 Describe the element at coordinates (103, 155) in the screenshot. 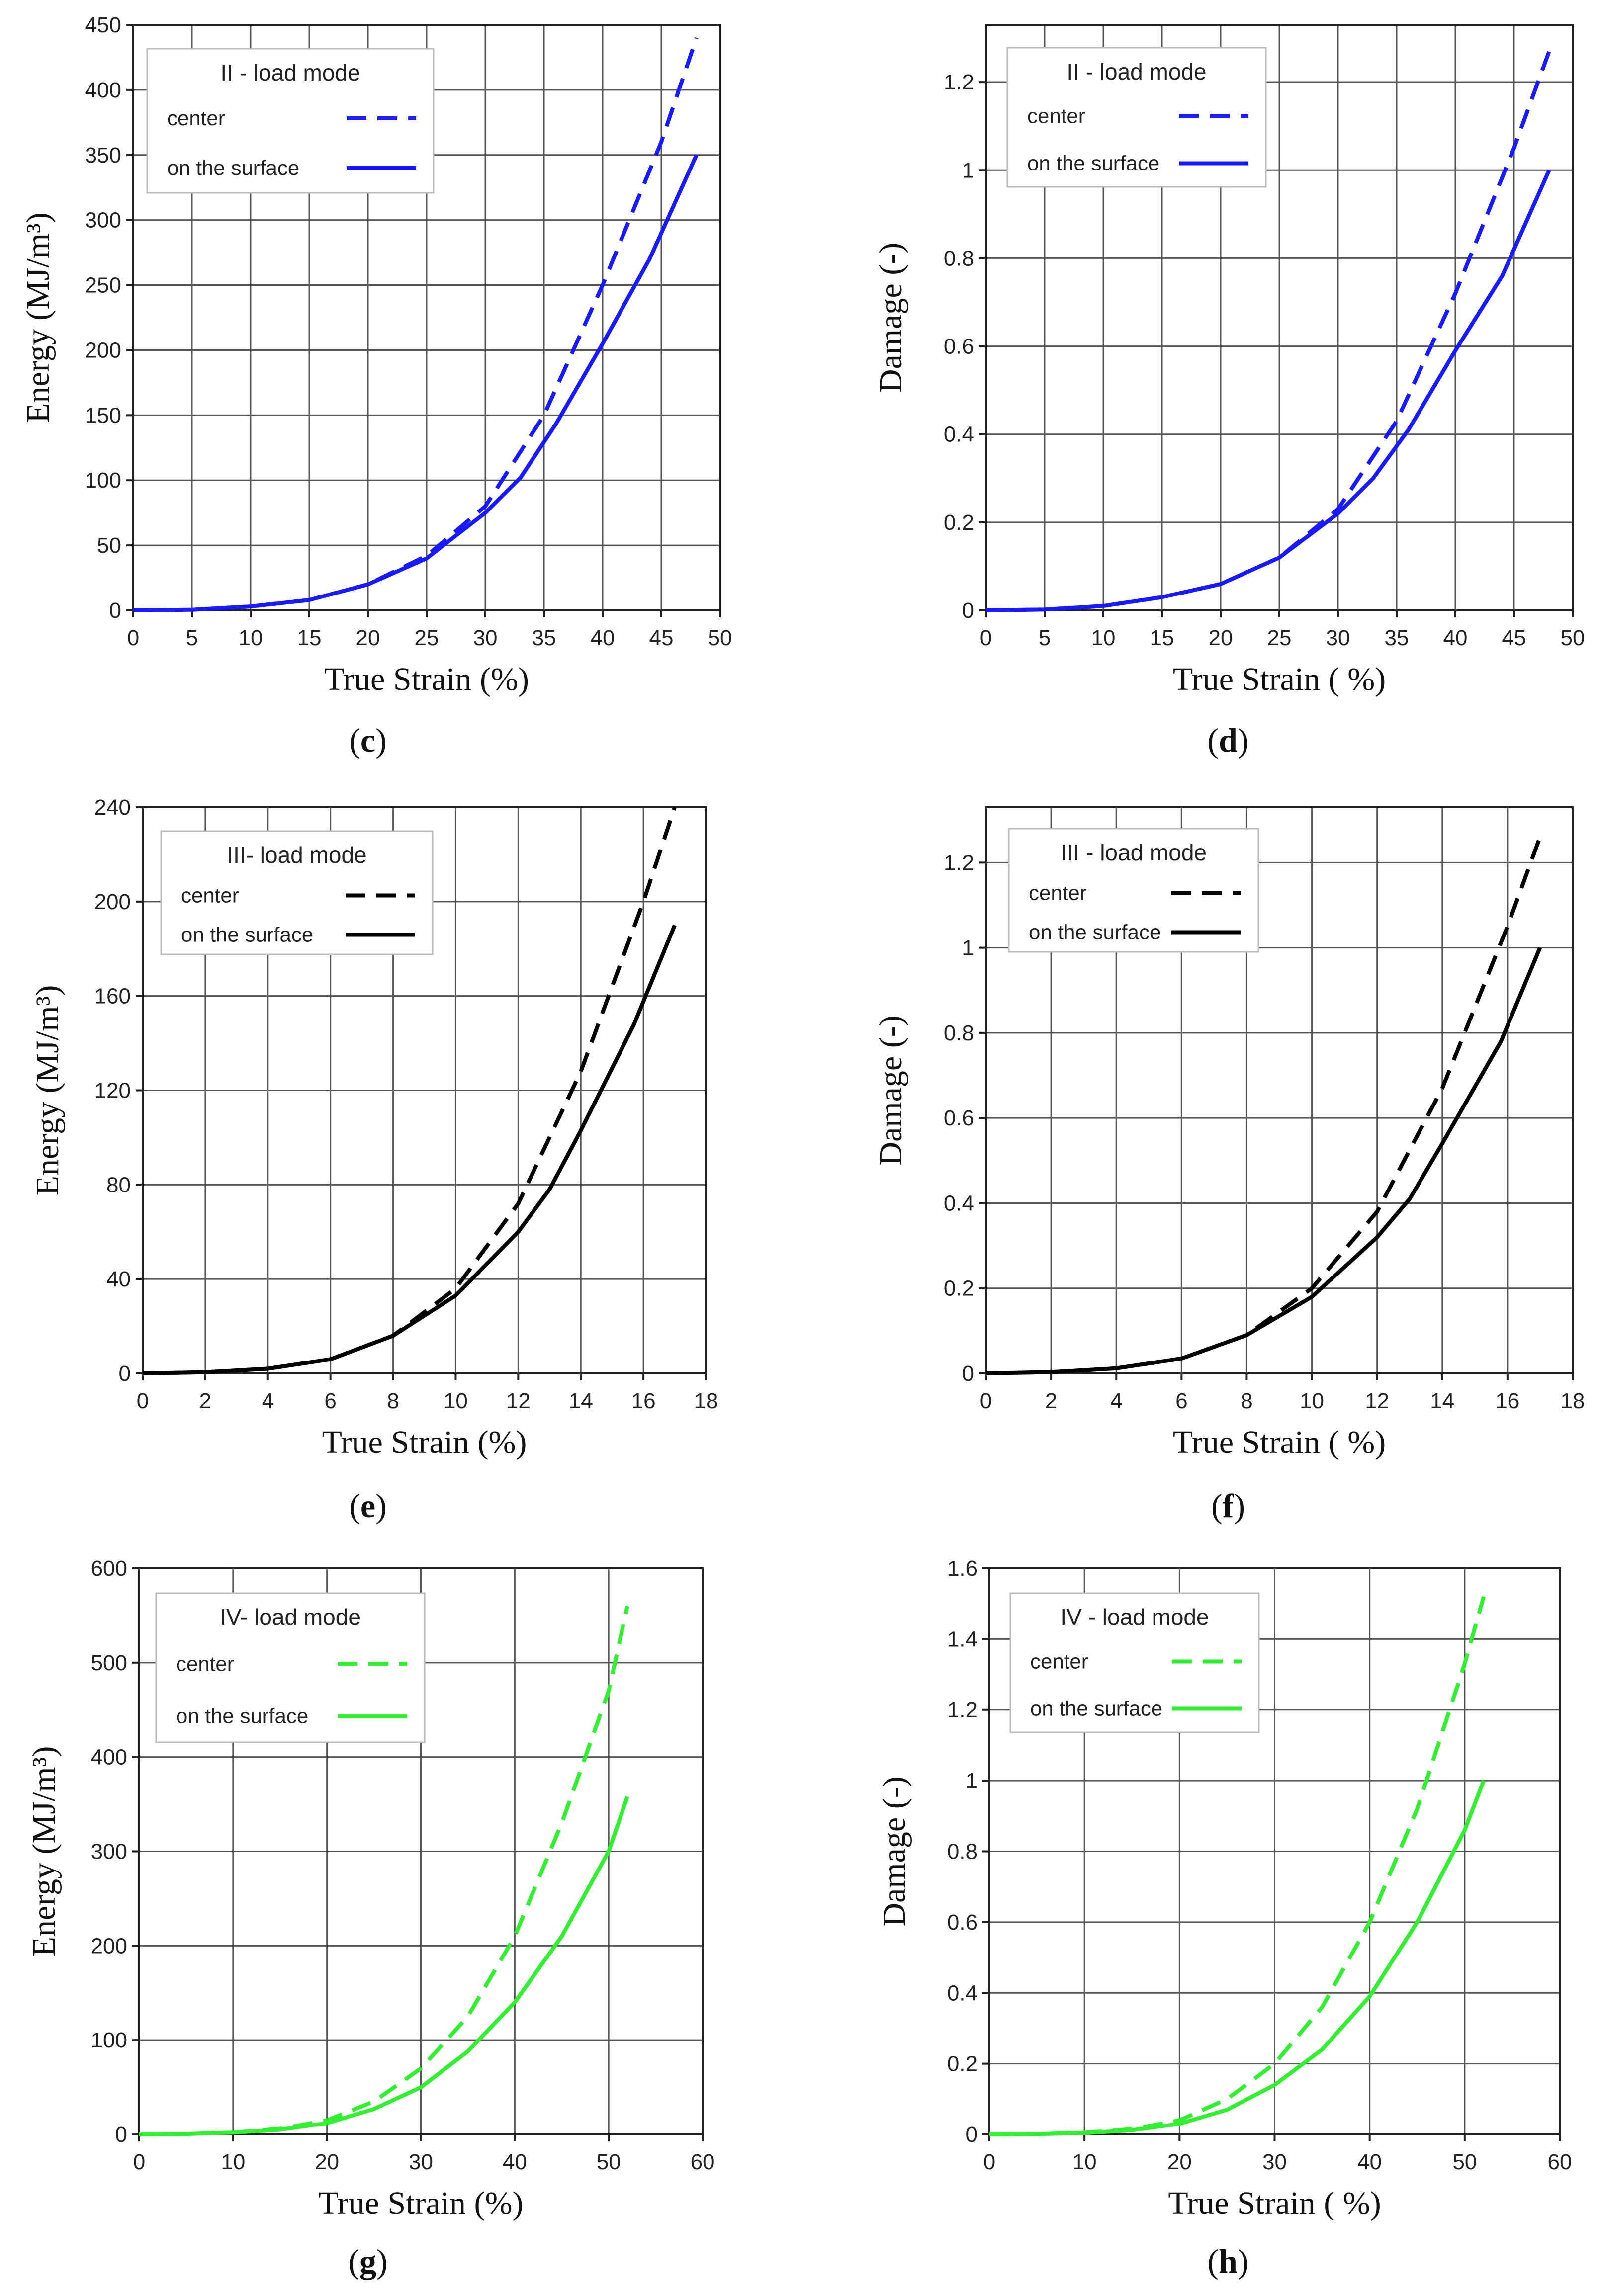

I see `y-tick-label: 350` at that location.